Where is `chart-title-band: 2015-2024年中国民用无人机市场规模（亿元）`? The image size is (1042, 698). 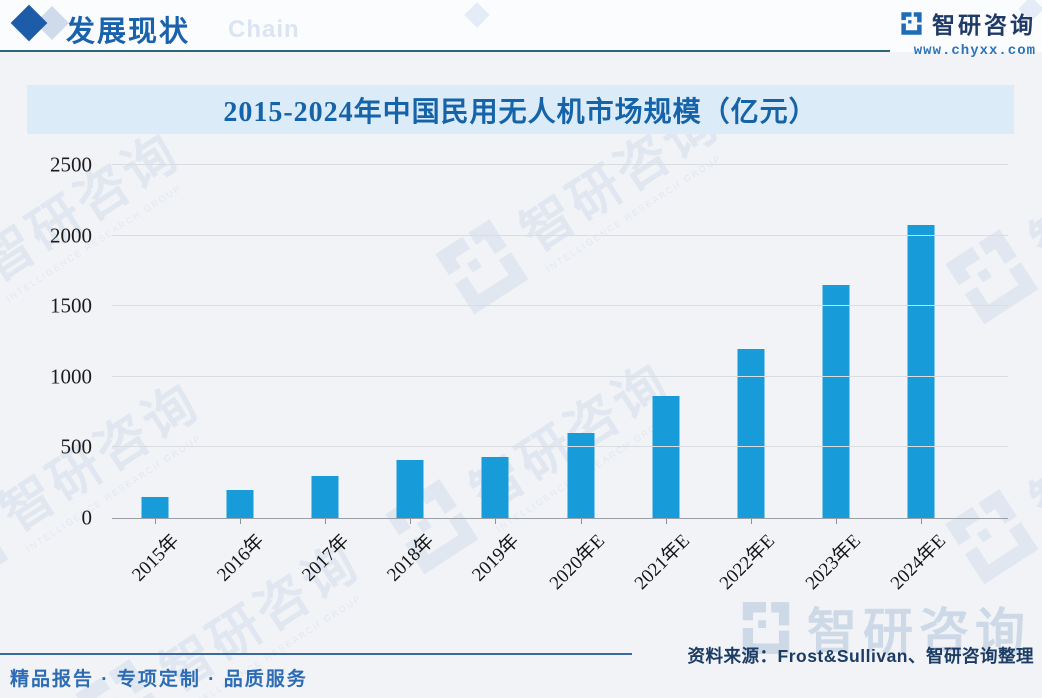
chart-title-band: 2015-2024年中国民用无人机市场规模（亿元） is located at coordinates (520, 109).